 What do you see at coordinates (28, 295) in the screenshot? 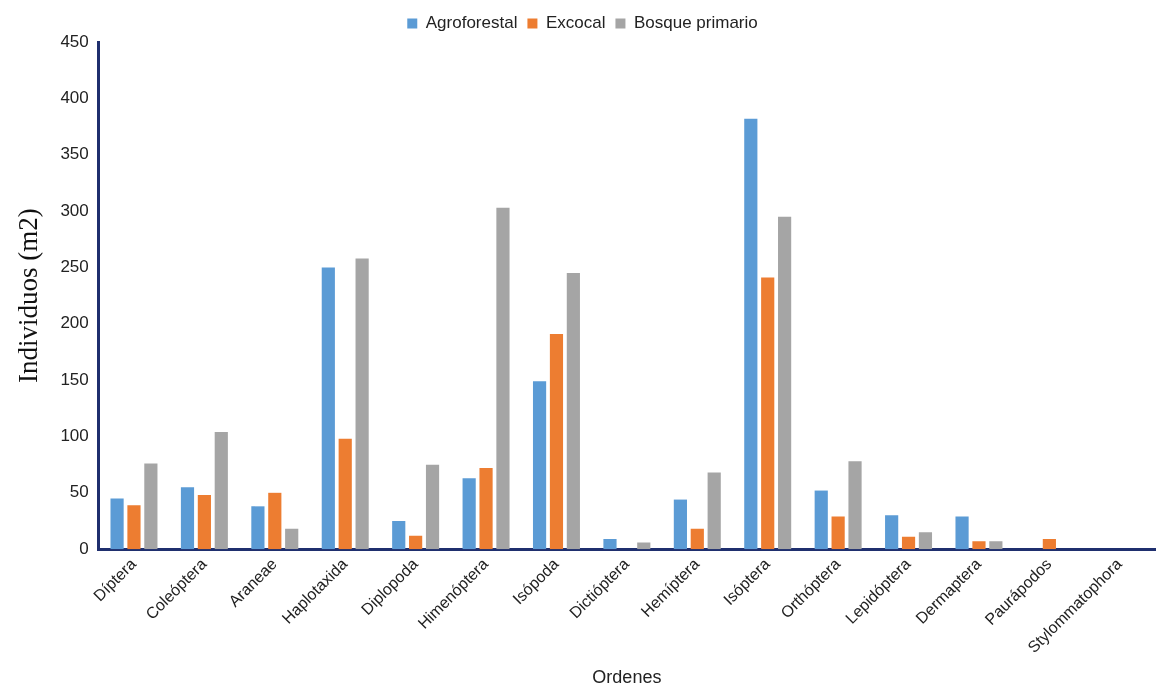
I see `y-axis-title: Individuos (m2)` at bounding box center [28, 295].